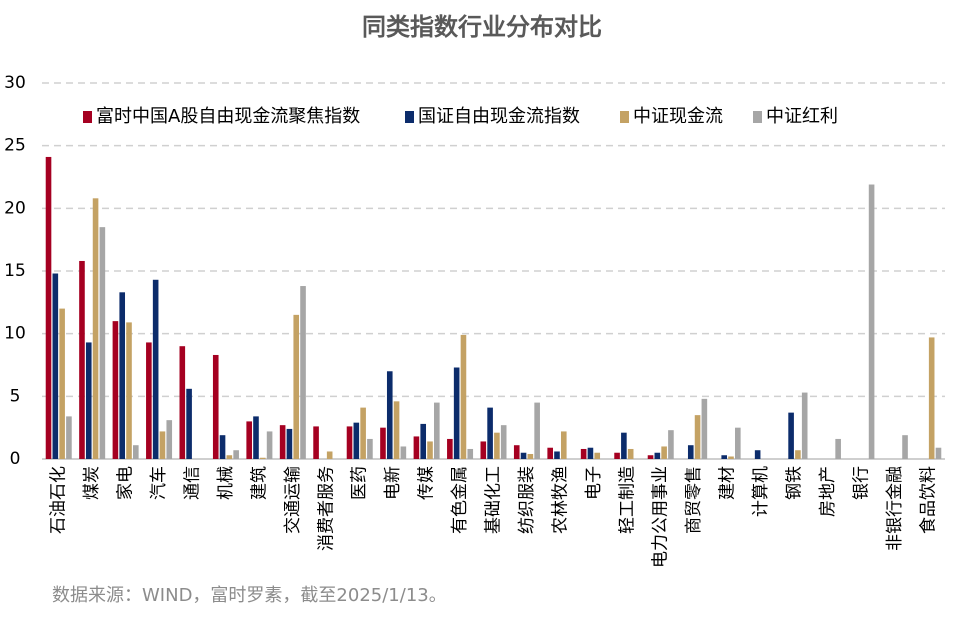 This screenshot has width=964, height=625. Describe the element at coordinates (594, 483) in the screenshot. I see `x-tick-label: 电子` at that location.